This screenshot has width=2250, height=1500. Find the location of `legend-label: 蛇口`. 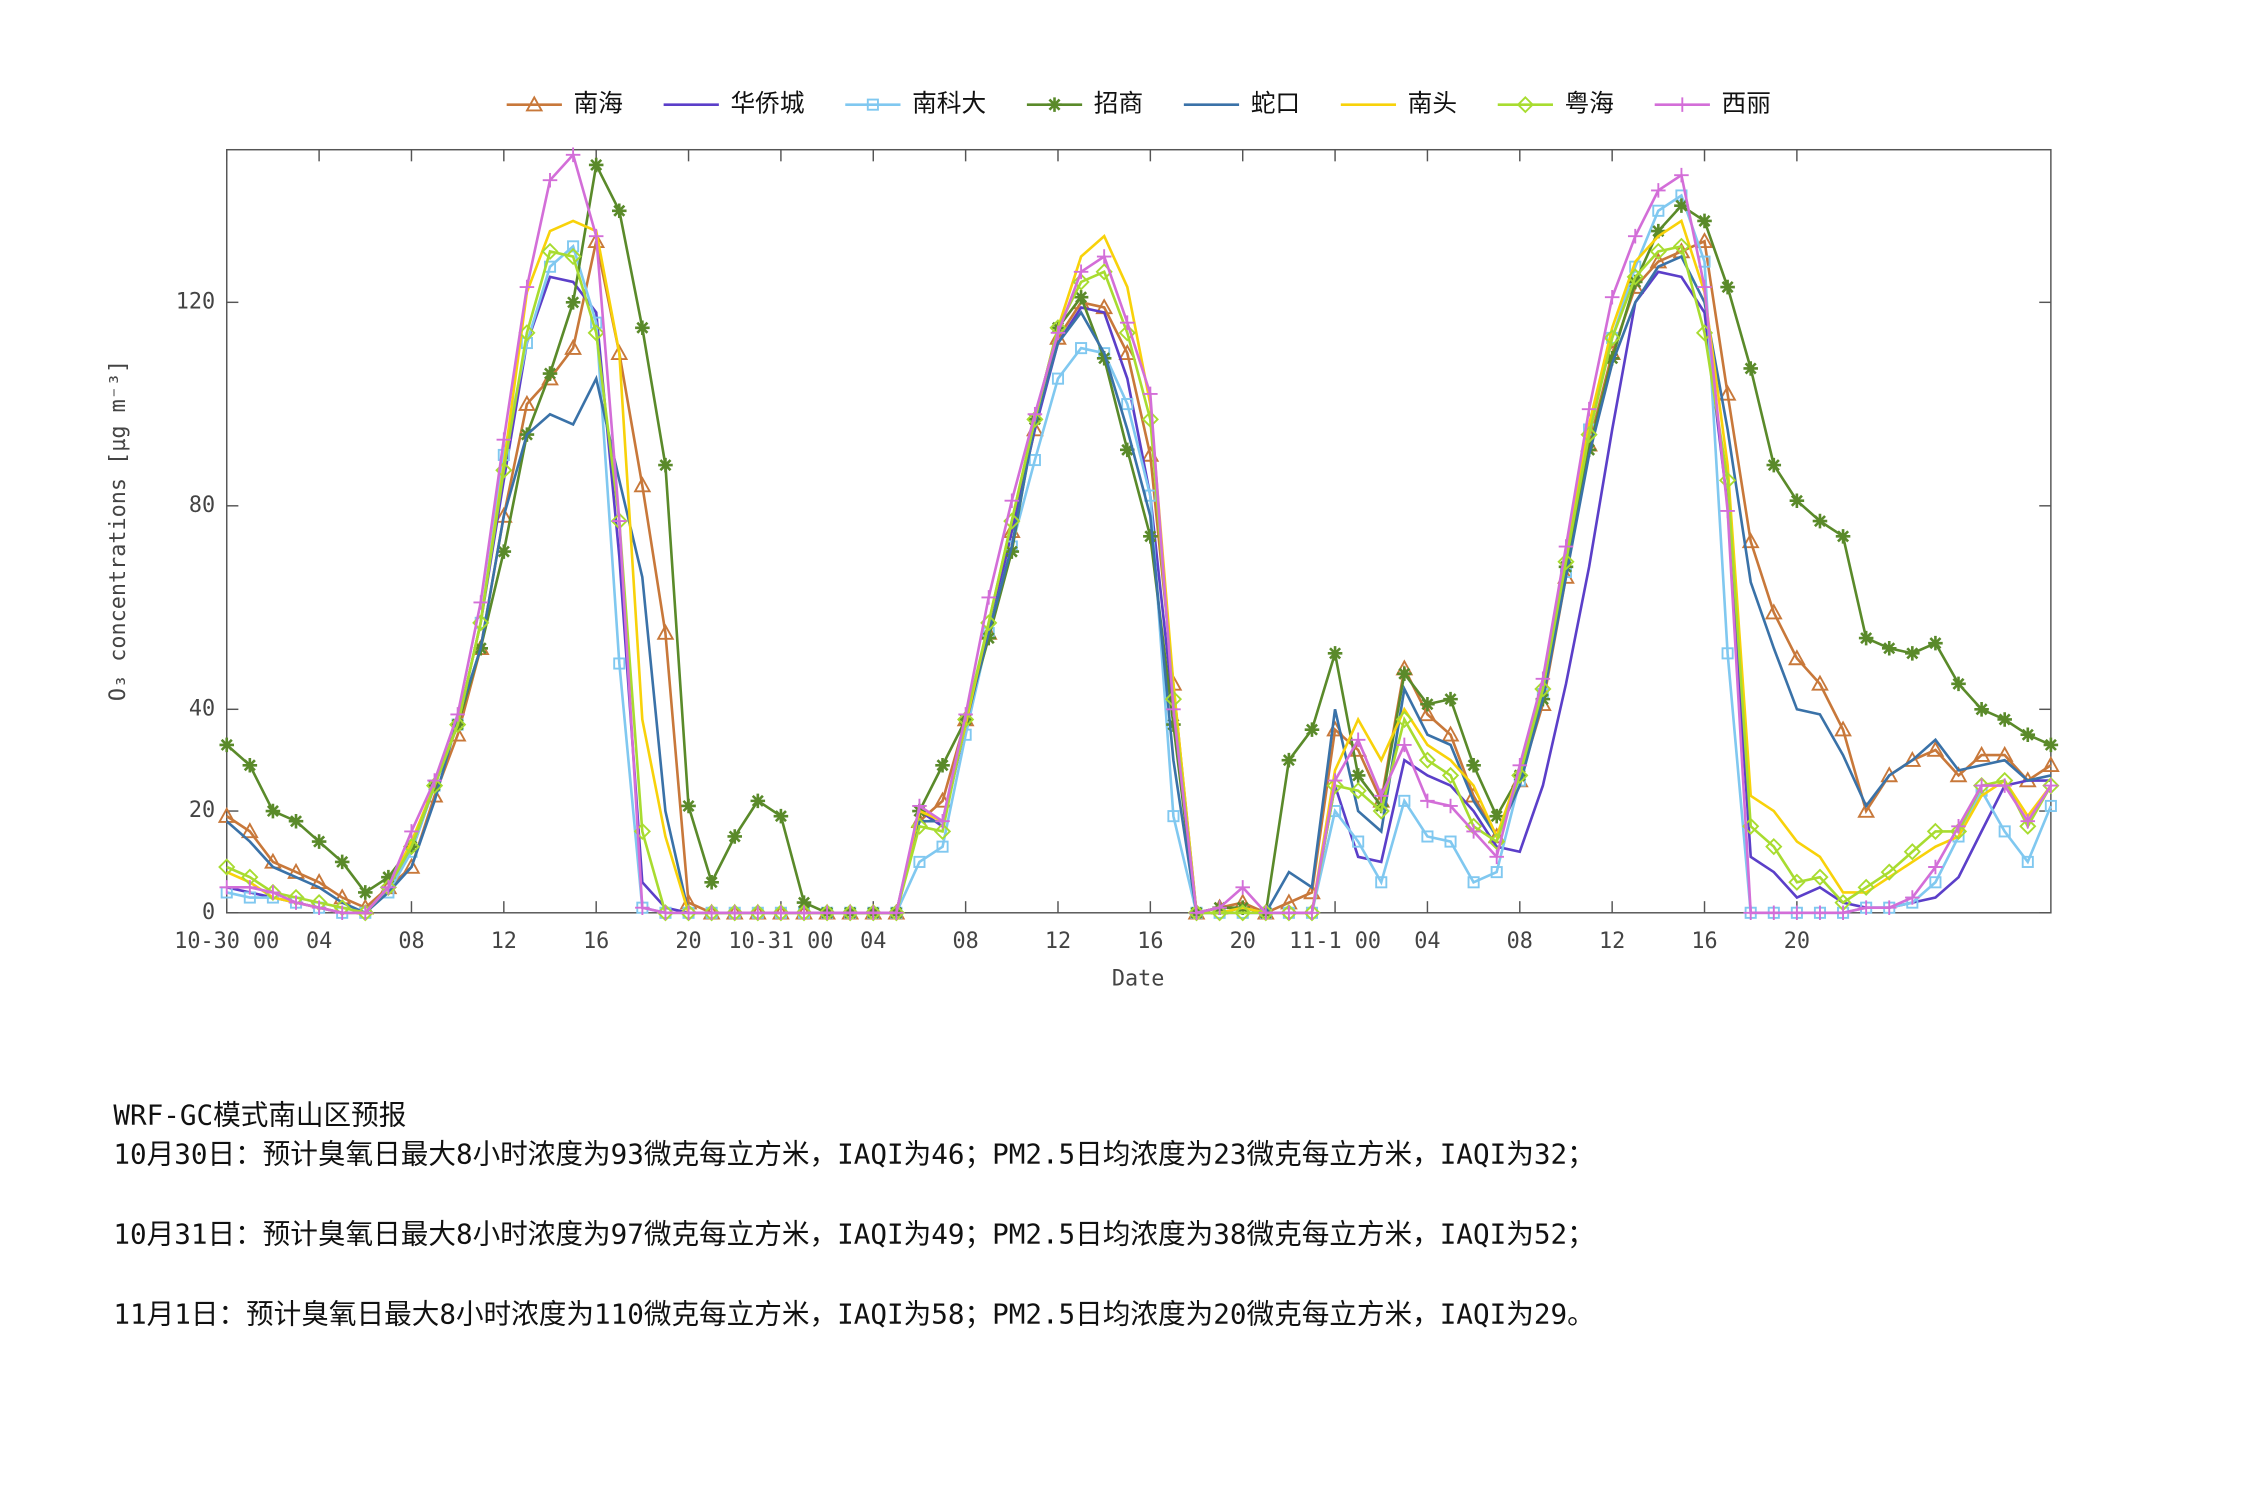

legend-label: 蛇口 is located at coordinates (1275, 103).